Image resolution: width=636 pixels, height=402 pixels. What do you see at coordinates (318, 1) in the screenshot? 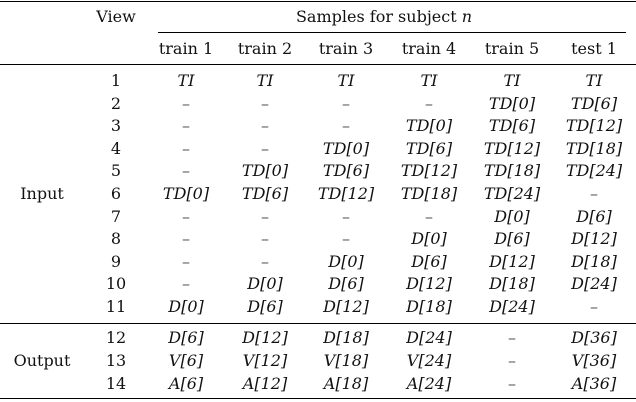
I see `top-rule` at bounding box center [318, 1].